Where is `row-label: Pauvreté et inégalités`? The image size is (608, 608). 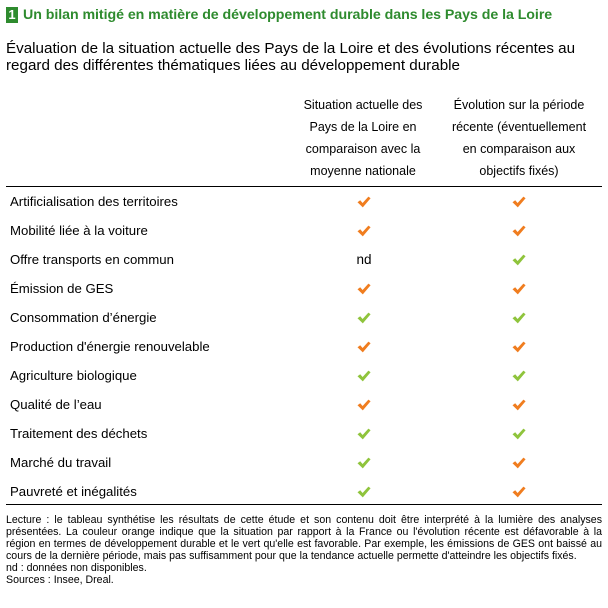
row-label: Pauvreté et inégalités is located at coordinates (73, 491).